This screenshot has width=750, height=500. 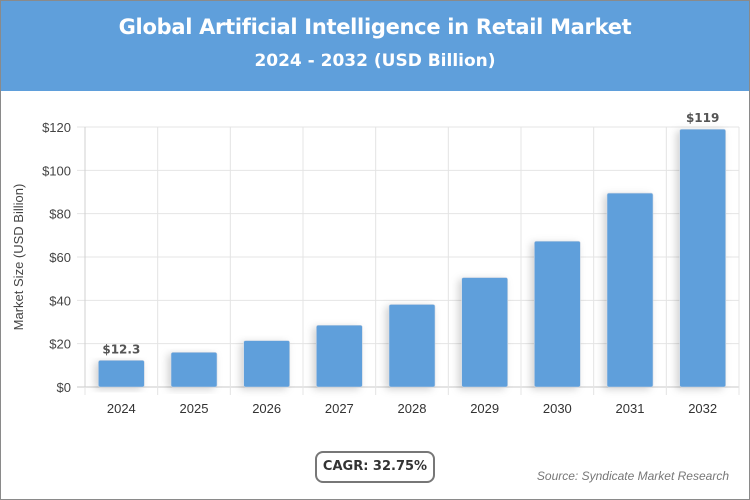 I want to click on bar-2028, so click(x=412, y=346).